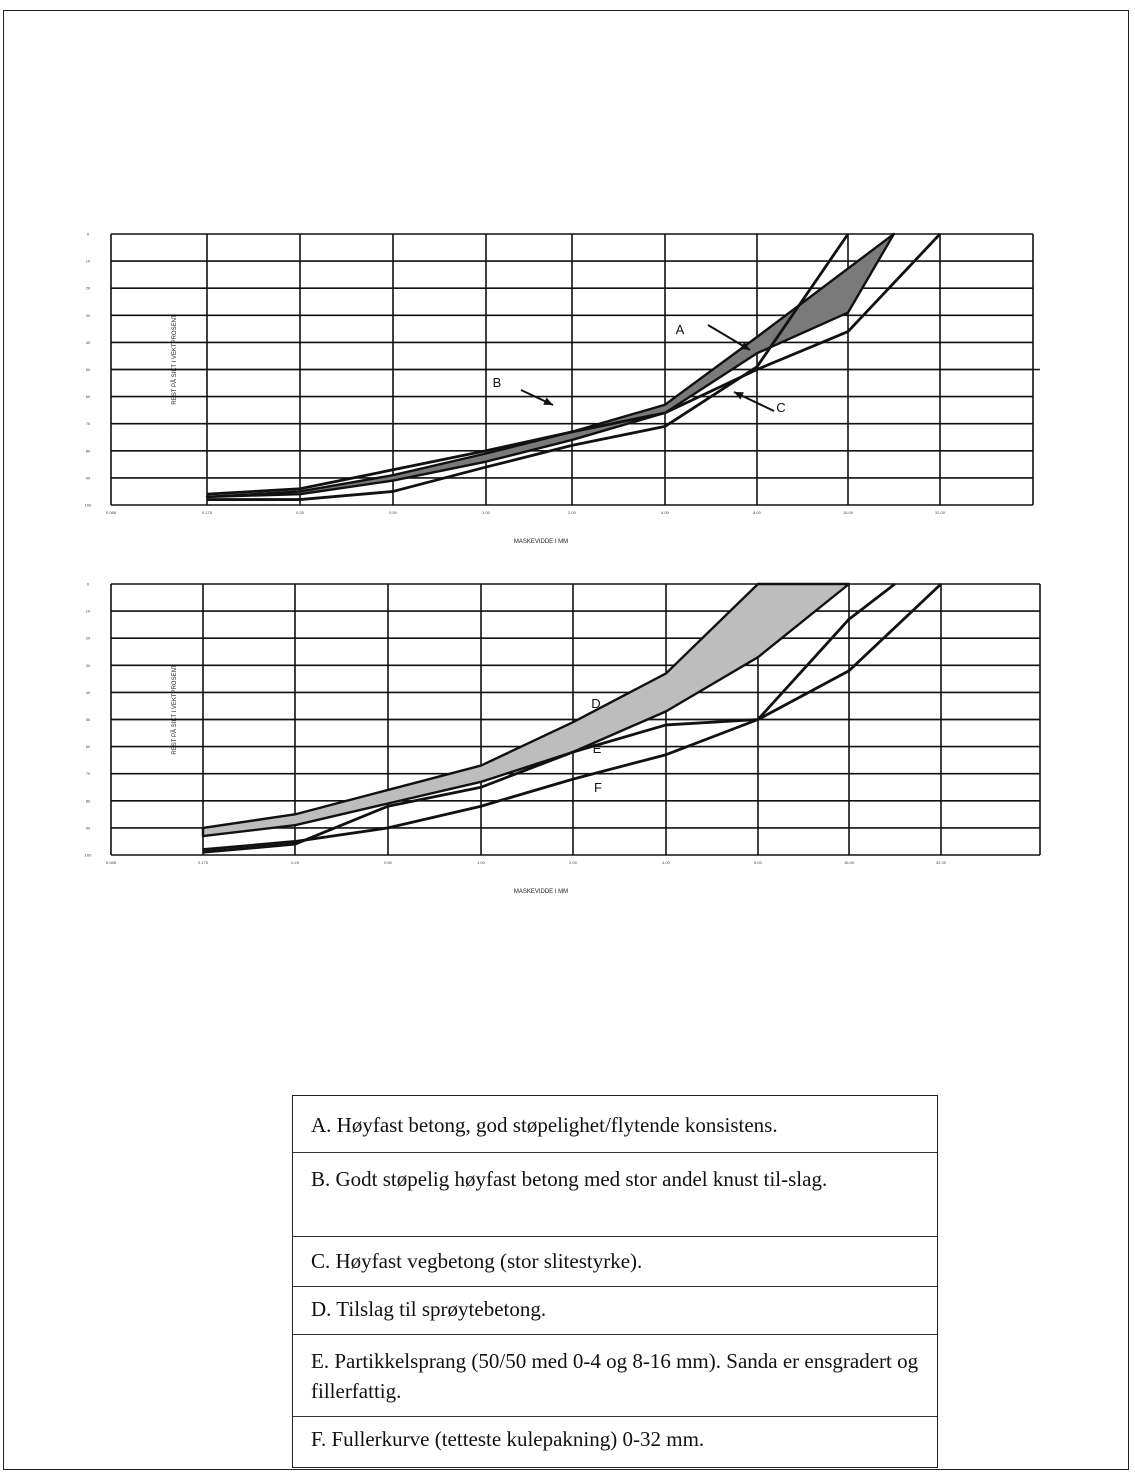  Describe the element at coordinates (526, 710) in the screenshot. I see `series-band-d` at that location.